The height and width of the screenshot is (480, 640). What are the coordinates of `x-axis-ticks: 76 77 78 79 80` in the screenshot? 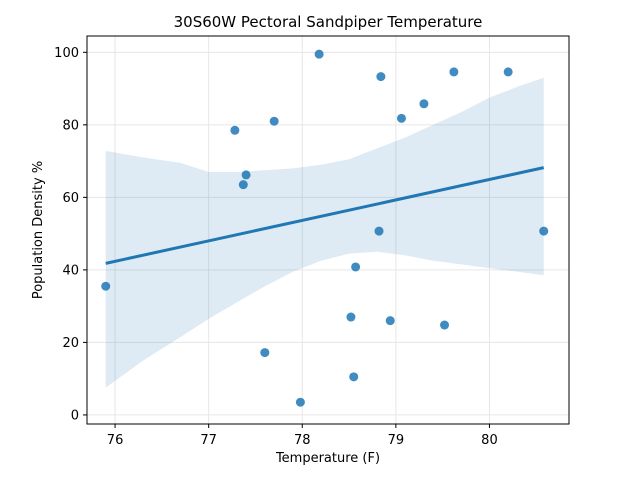 It's located at (302, 436).